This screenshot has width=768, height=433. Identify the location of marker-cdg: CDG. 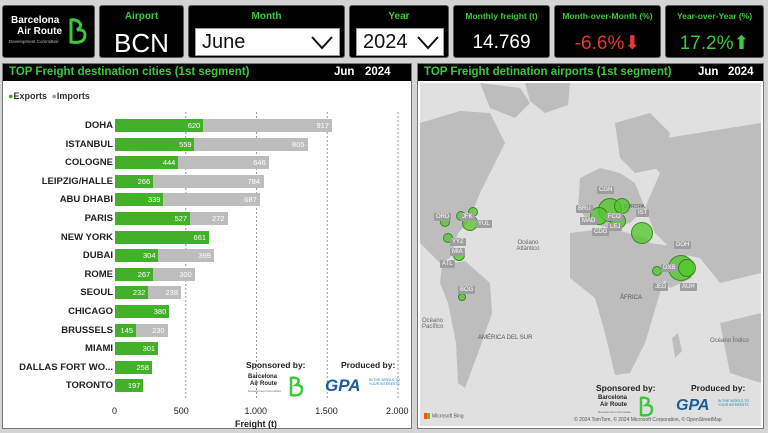
(601, 232).